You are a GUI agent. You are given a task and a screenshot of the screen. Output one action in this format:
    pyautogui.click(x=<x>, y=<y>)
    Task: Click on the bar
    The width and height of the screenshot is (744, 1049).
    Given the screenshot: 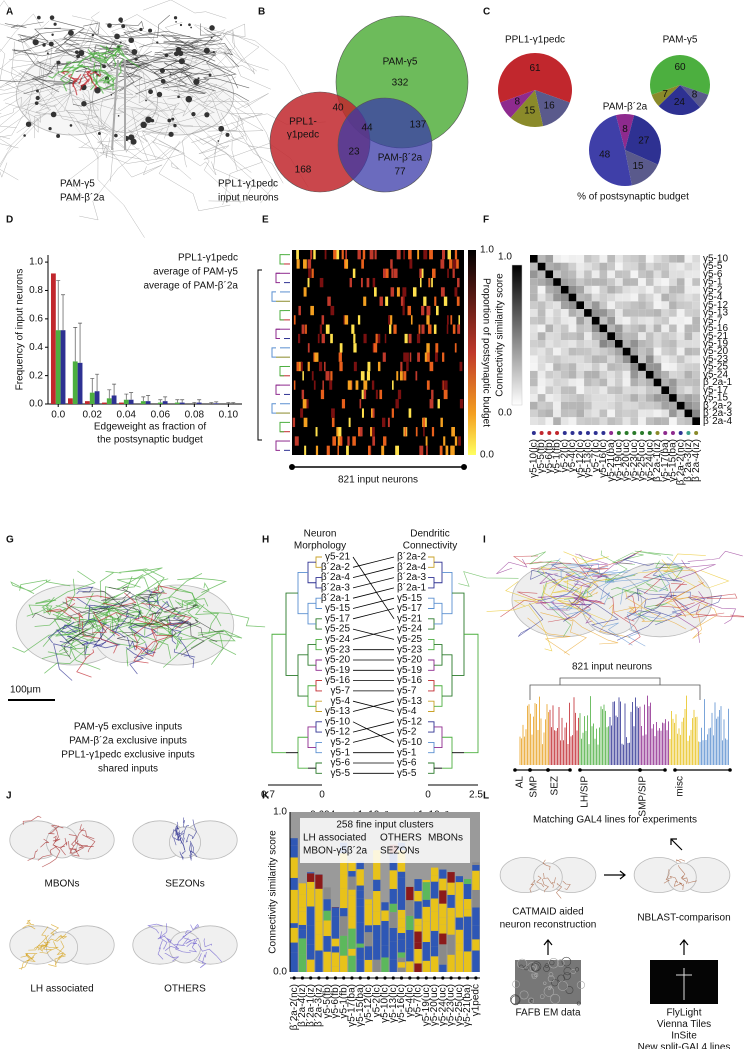 What is the action you would take?
    pyautogui.click(x=58, y=367)
    